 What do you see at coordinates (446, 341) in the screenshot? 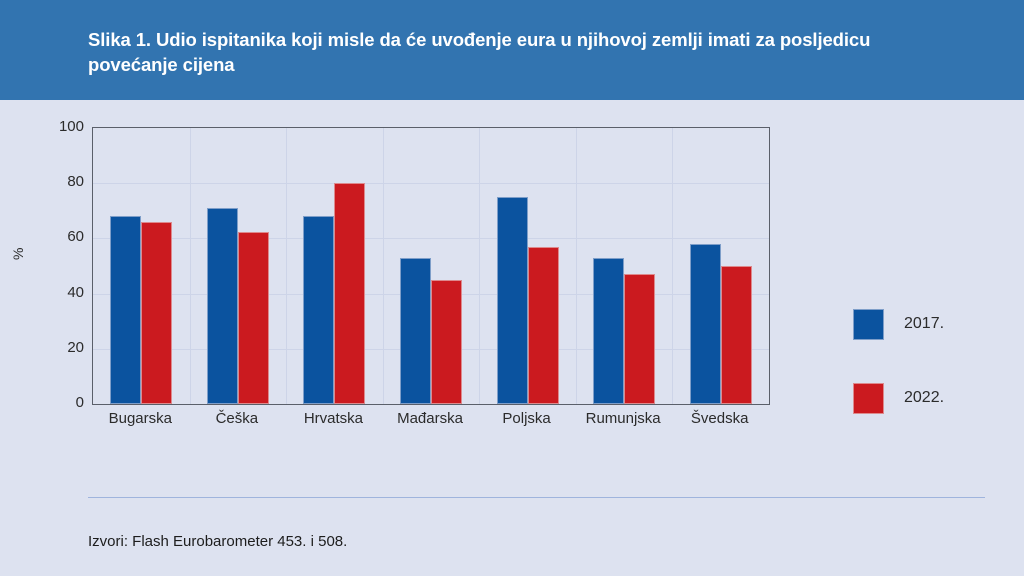
I see `bar-mađarska-2022` at bounding box center [446, 341].